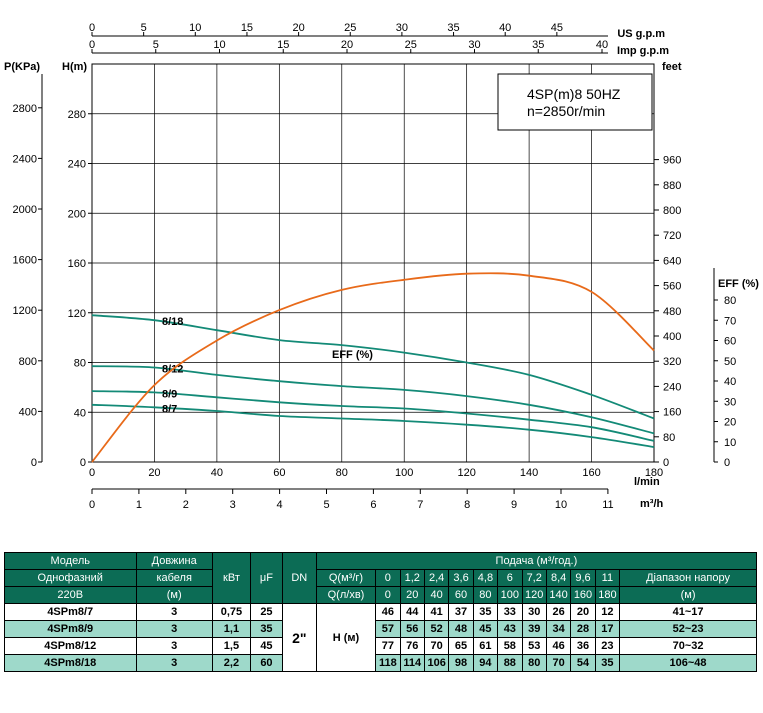 This screenshot has width=763, height=713. What do you see at coordinates (485, 612) in the screenshot?
I see `head-cell: 35` at bounding box center [485, 612].